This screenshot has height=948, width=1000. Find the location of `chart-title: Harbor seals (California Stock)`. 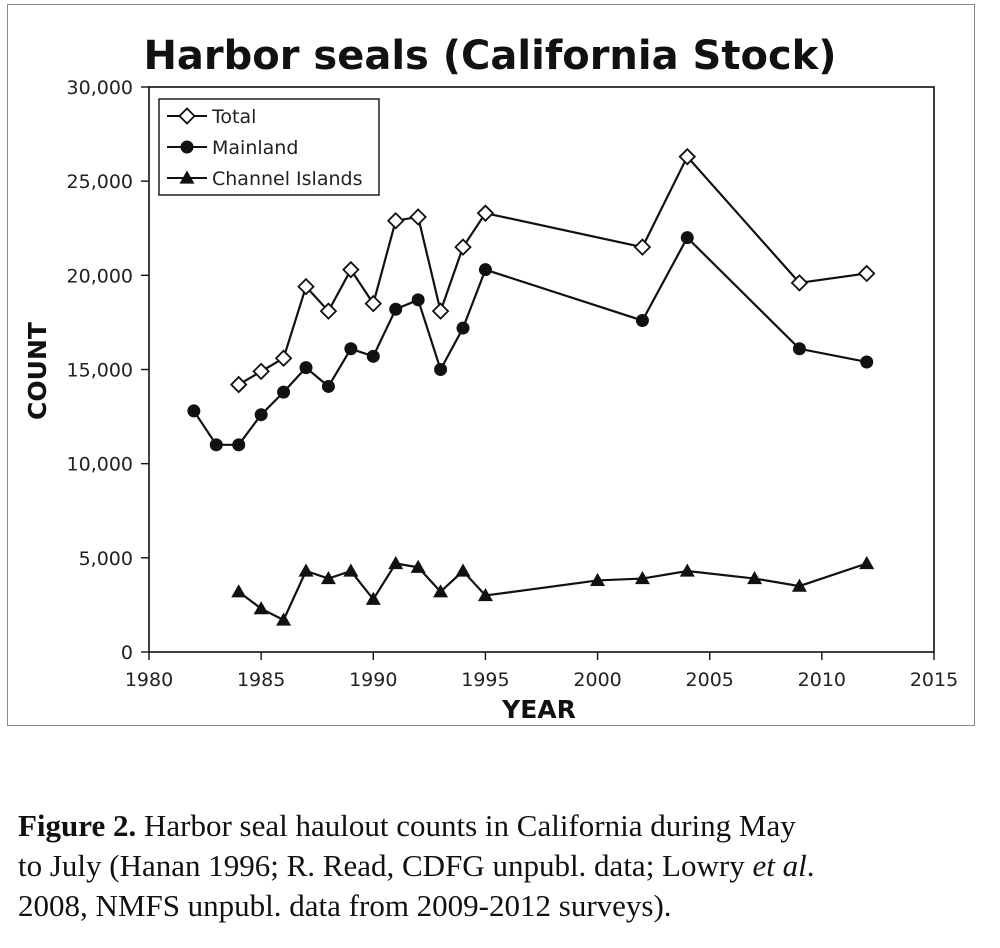

chart-title: Harbor seals (California Stock) is located at coordinates (489, 56).